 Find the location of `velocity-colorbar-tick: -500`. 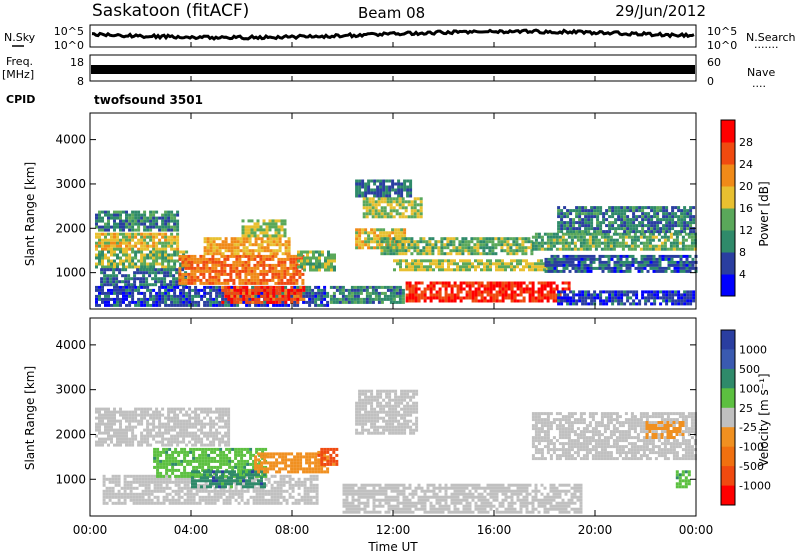

velocity-colorbar-tick: -500 is located at coordinates (751, 466).